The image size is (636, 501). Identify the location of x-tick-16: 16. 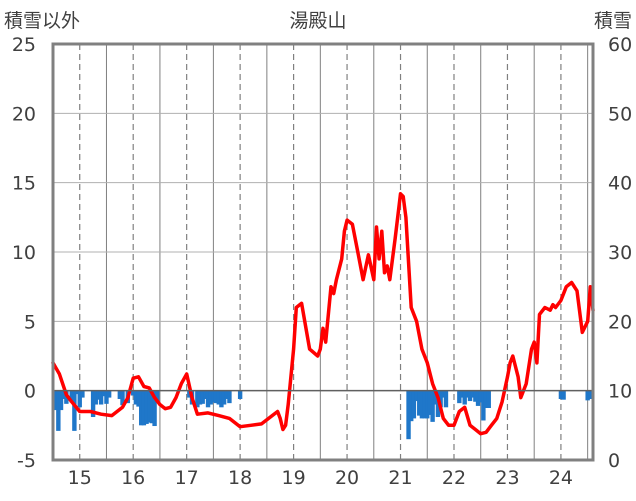
(133, 478).